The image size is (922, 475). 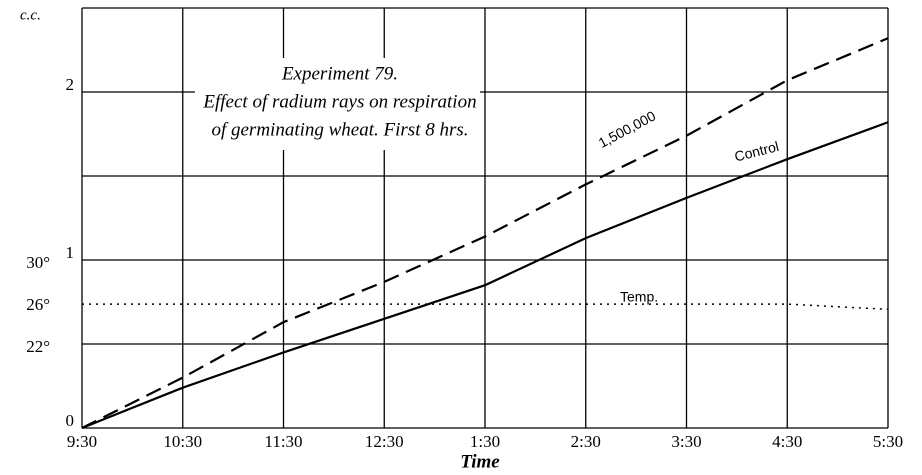 What do you see at coordinates (686, 441) in the screenshot?
I see `x-tick-label: 3:30` at bounding box center [686, 441].